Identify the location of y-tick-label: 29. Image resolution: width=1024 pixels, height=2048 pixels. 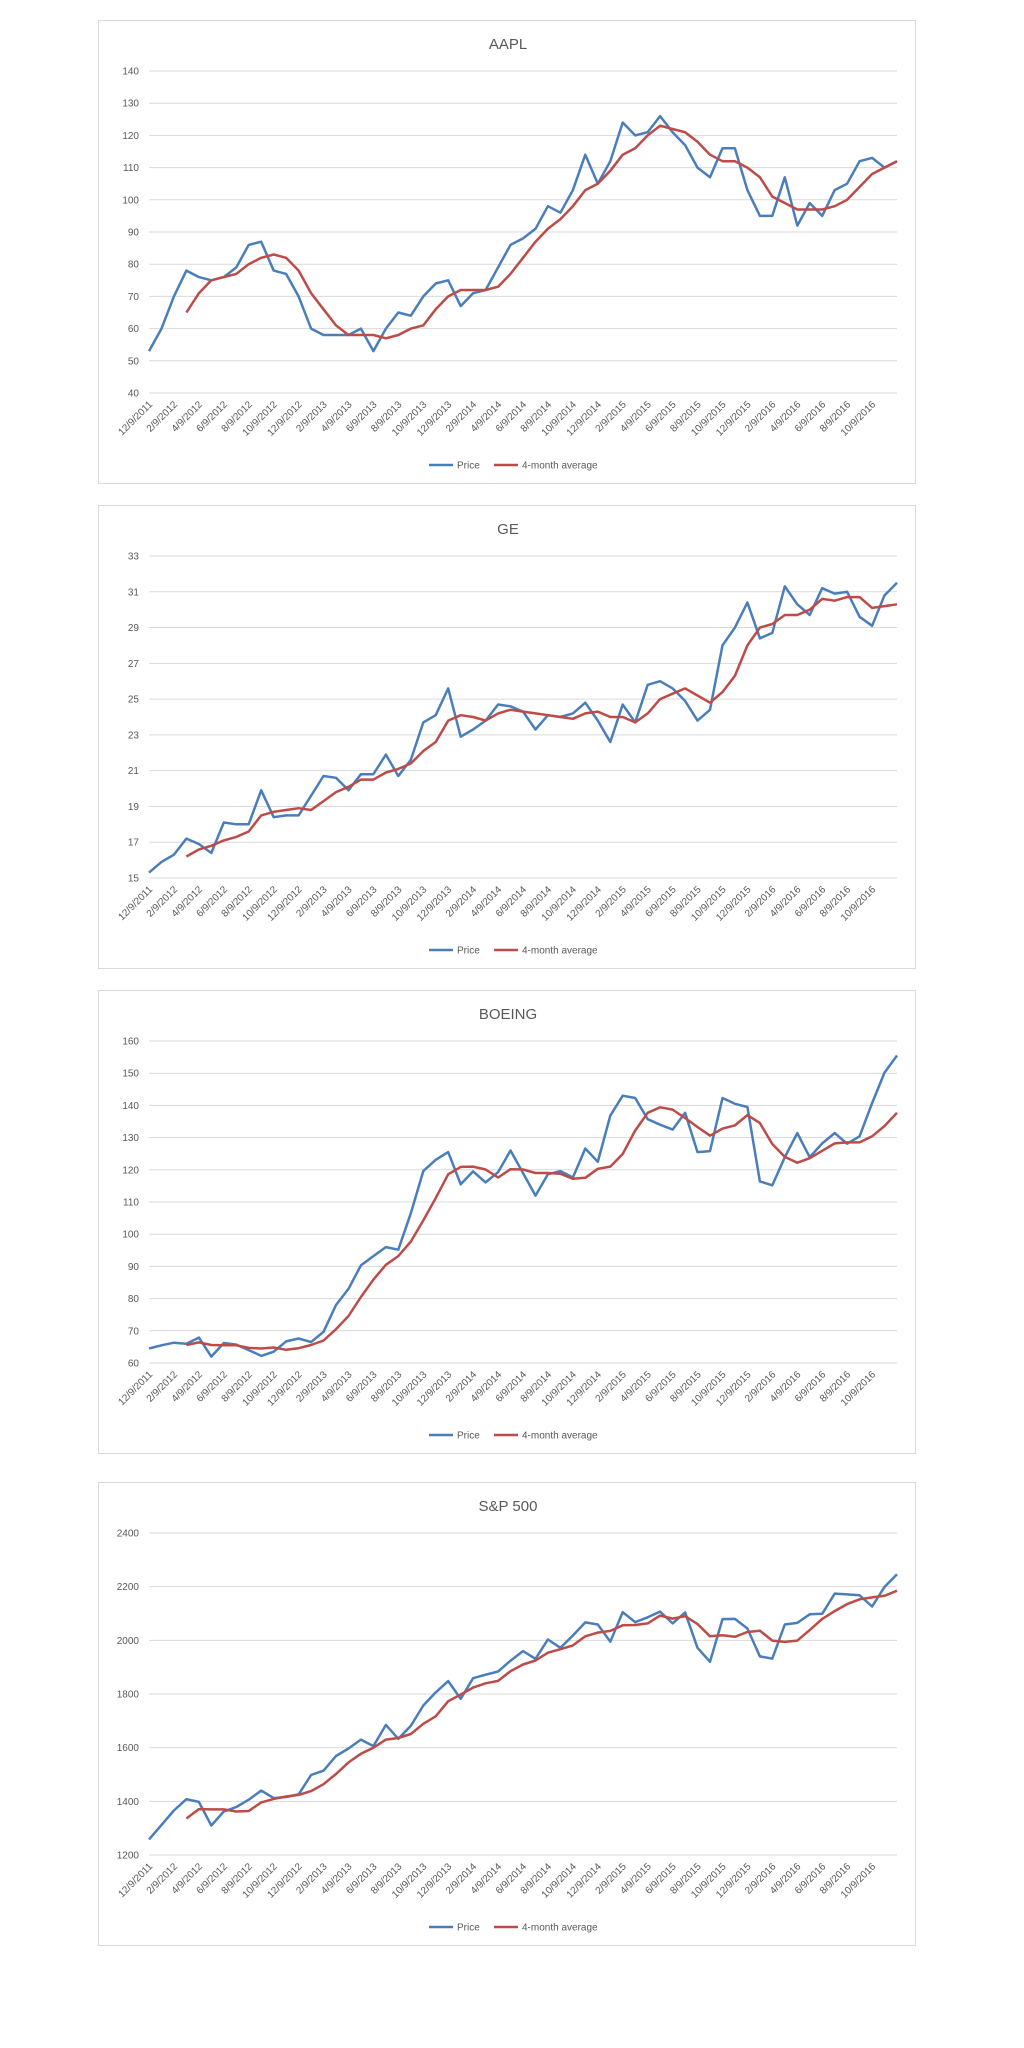
(134, 628).